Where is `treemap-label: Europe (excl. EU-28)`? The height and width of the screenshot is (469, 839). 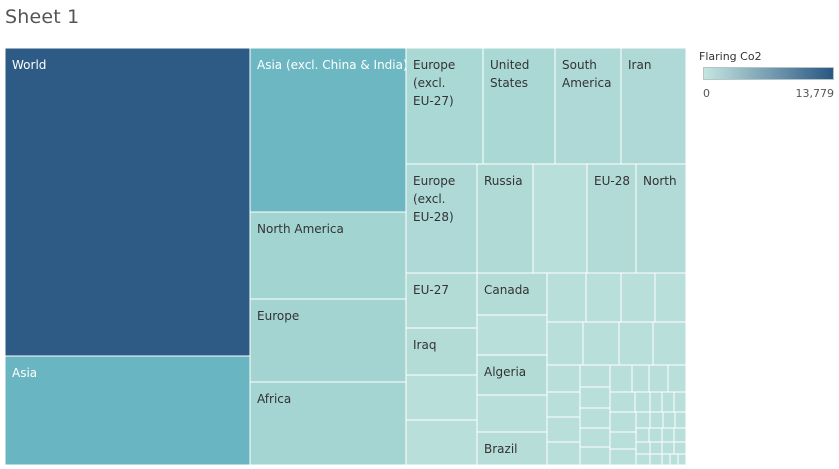
treemap-label: Europe (excl. EU-28) is located at coordinates (434, 199).